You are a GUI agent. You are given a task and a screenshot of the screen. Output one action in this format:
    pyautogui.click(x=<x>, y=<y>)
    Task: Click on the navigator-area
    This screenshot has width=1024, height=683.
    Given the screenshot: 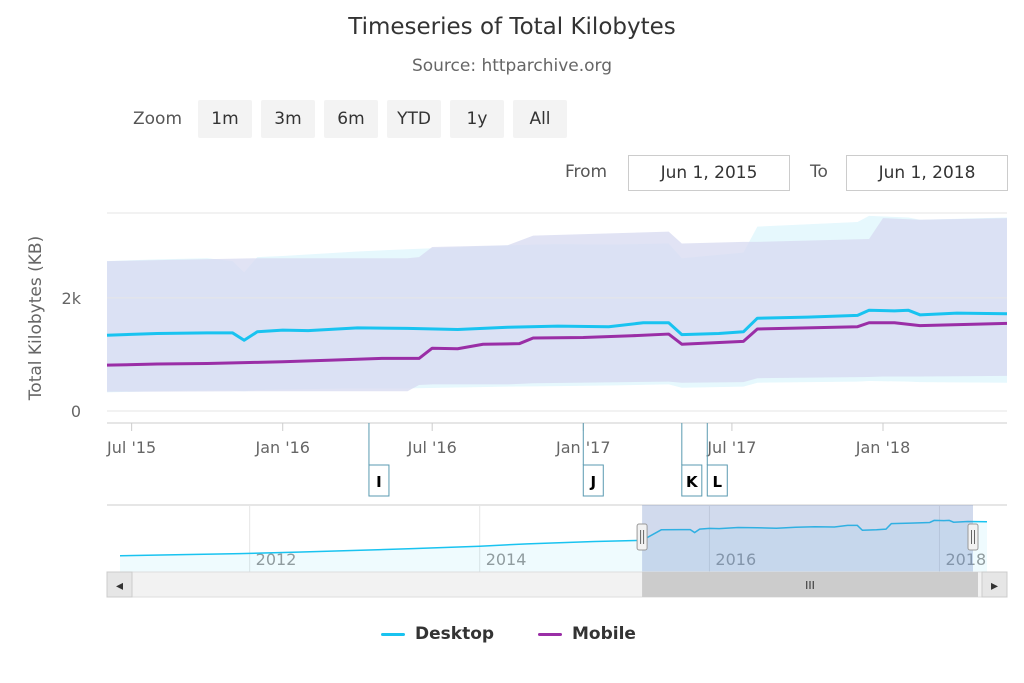 What is the action you would take?
    pyautogui.click(x=553, y=546)
    